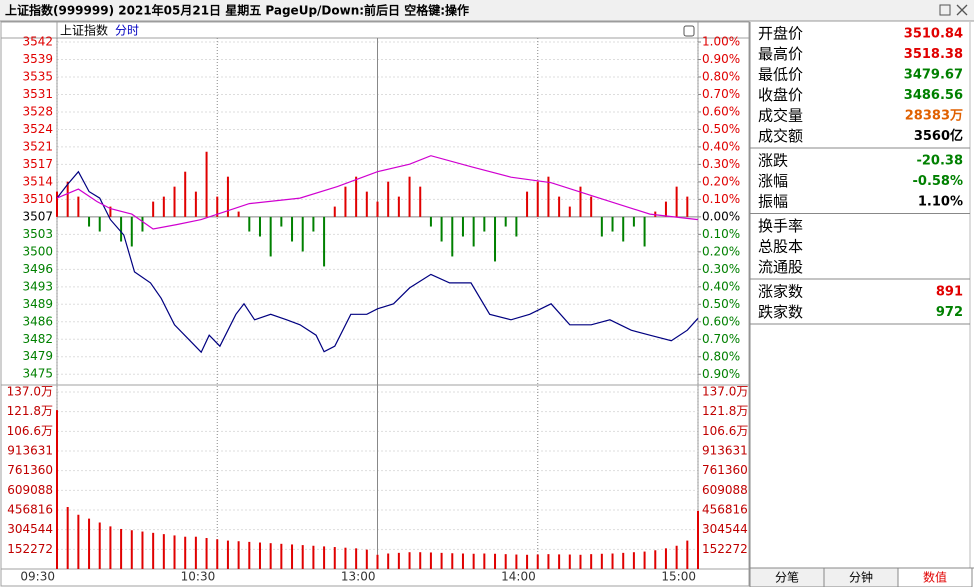 The height and width of the screenshot is (587, 974). I want to click on volume-tick-label: 456816, so click(30, 510).